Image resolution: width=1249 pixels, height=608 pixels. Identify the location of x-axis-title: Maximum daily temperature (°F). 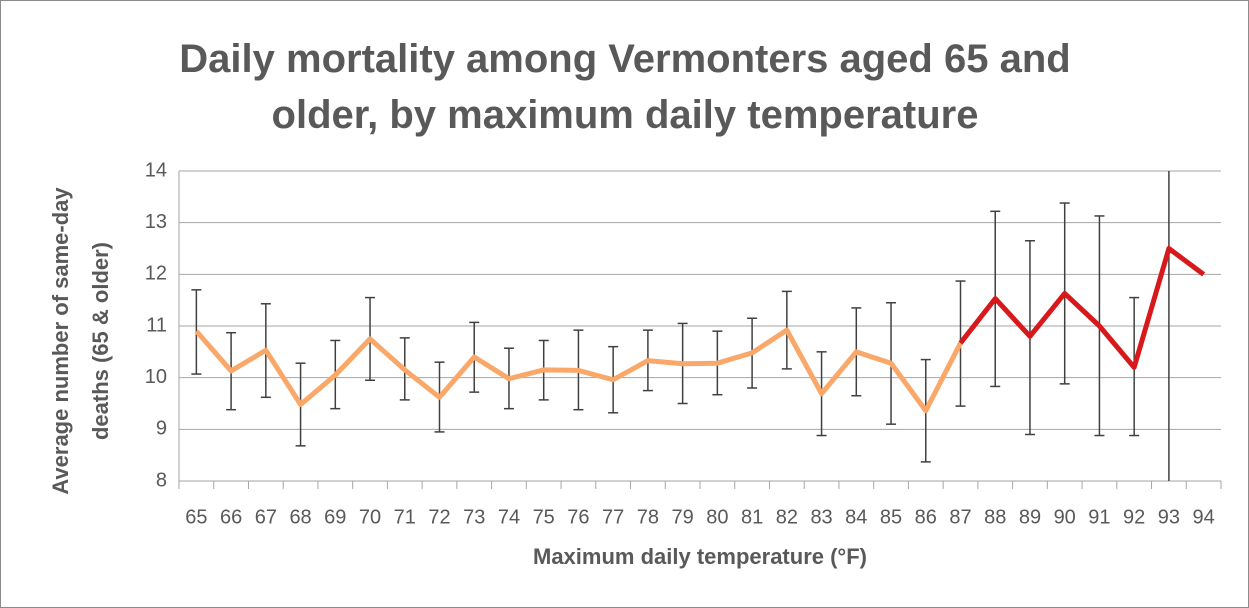
(700, 556).